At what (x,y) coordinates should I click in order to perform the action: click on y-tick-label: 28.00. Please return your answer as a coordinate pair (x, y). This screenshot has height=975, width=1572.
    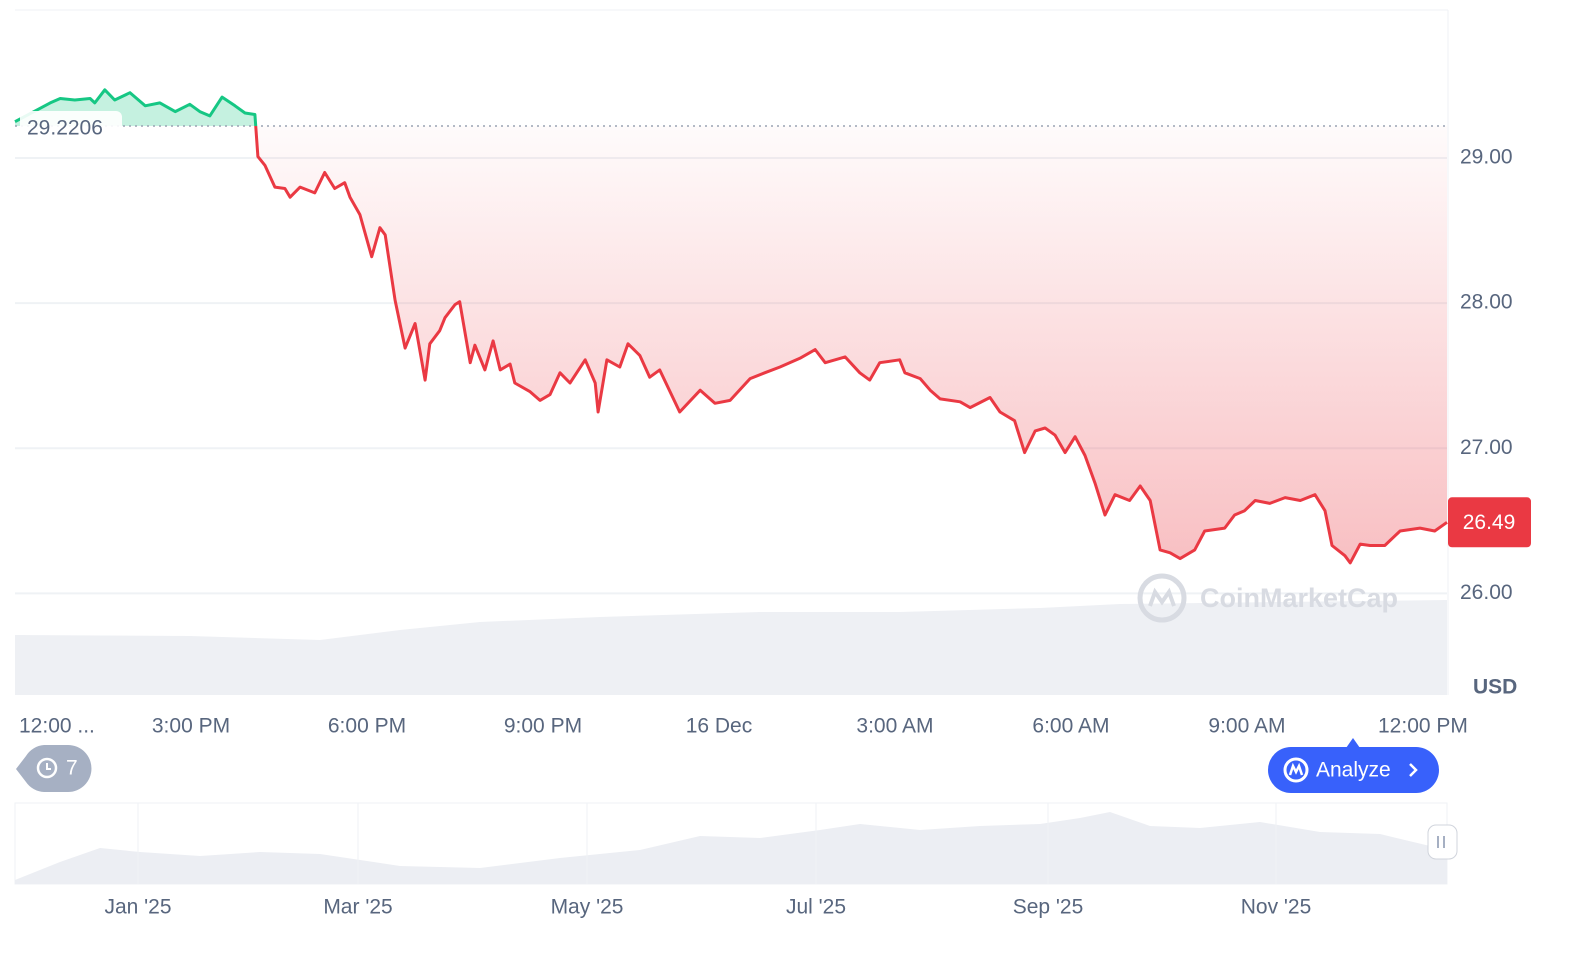
    Looking at the image, I should click on (1486, 302).